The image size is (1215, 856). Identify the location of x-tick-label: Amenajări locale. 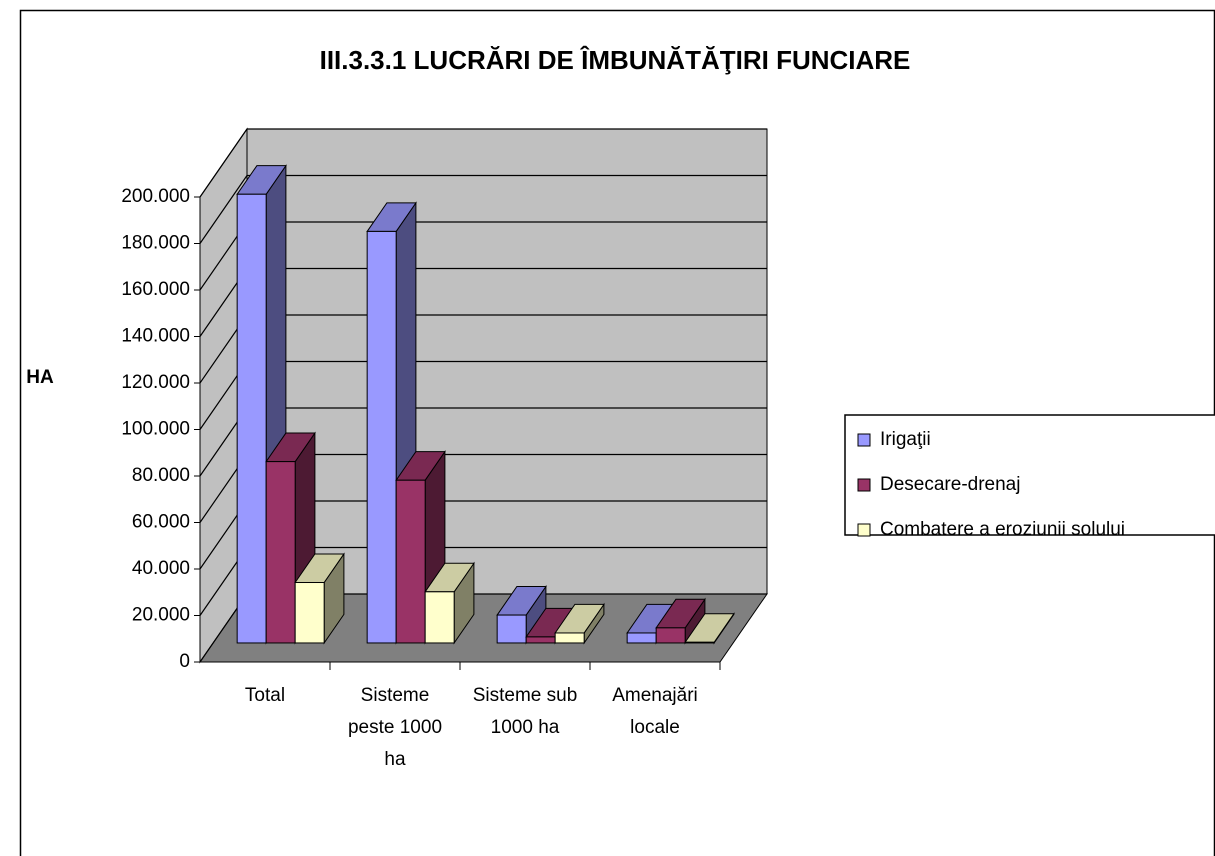
(655, 711).